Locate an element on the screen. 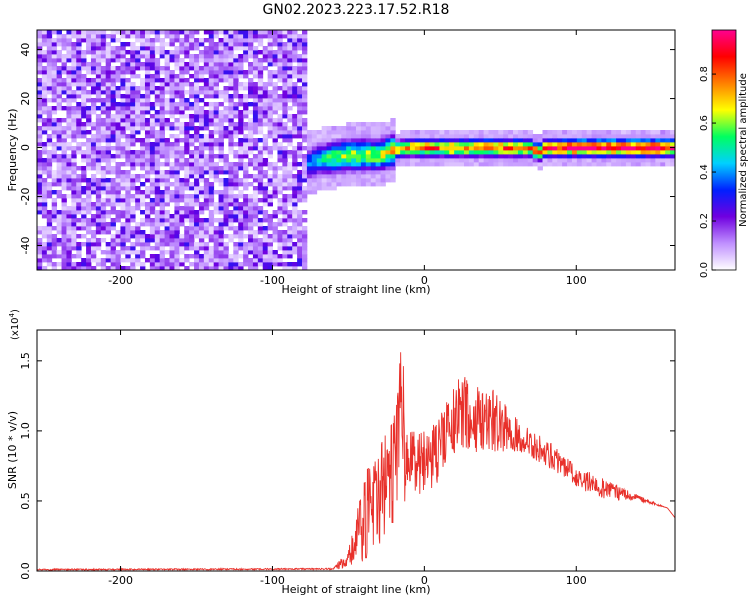 The width and height of the screenshot is (750, 600). snr-ytick-label: 1.5 is located at coordinates (25, 361).